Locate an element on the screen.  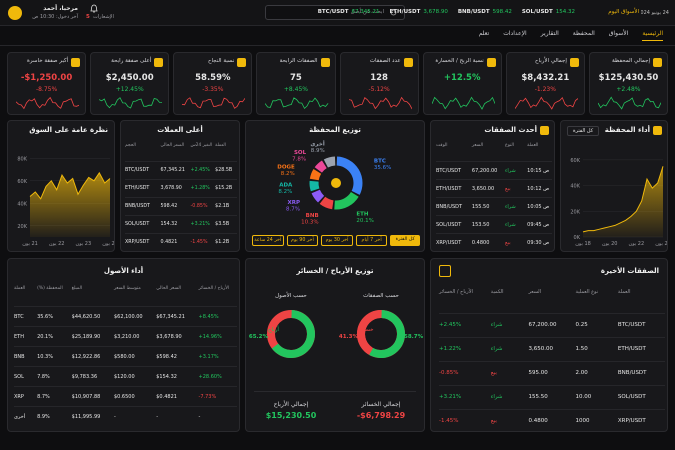
kpi-title: نسبة الربح / الخسارة is located at coordinates (459, 61).